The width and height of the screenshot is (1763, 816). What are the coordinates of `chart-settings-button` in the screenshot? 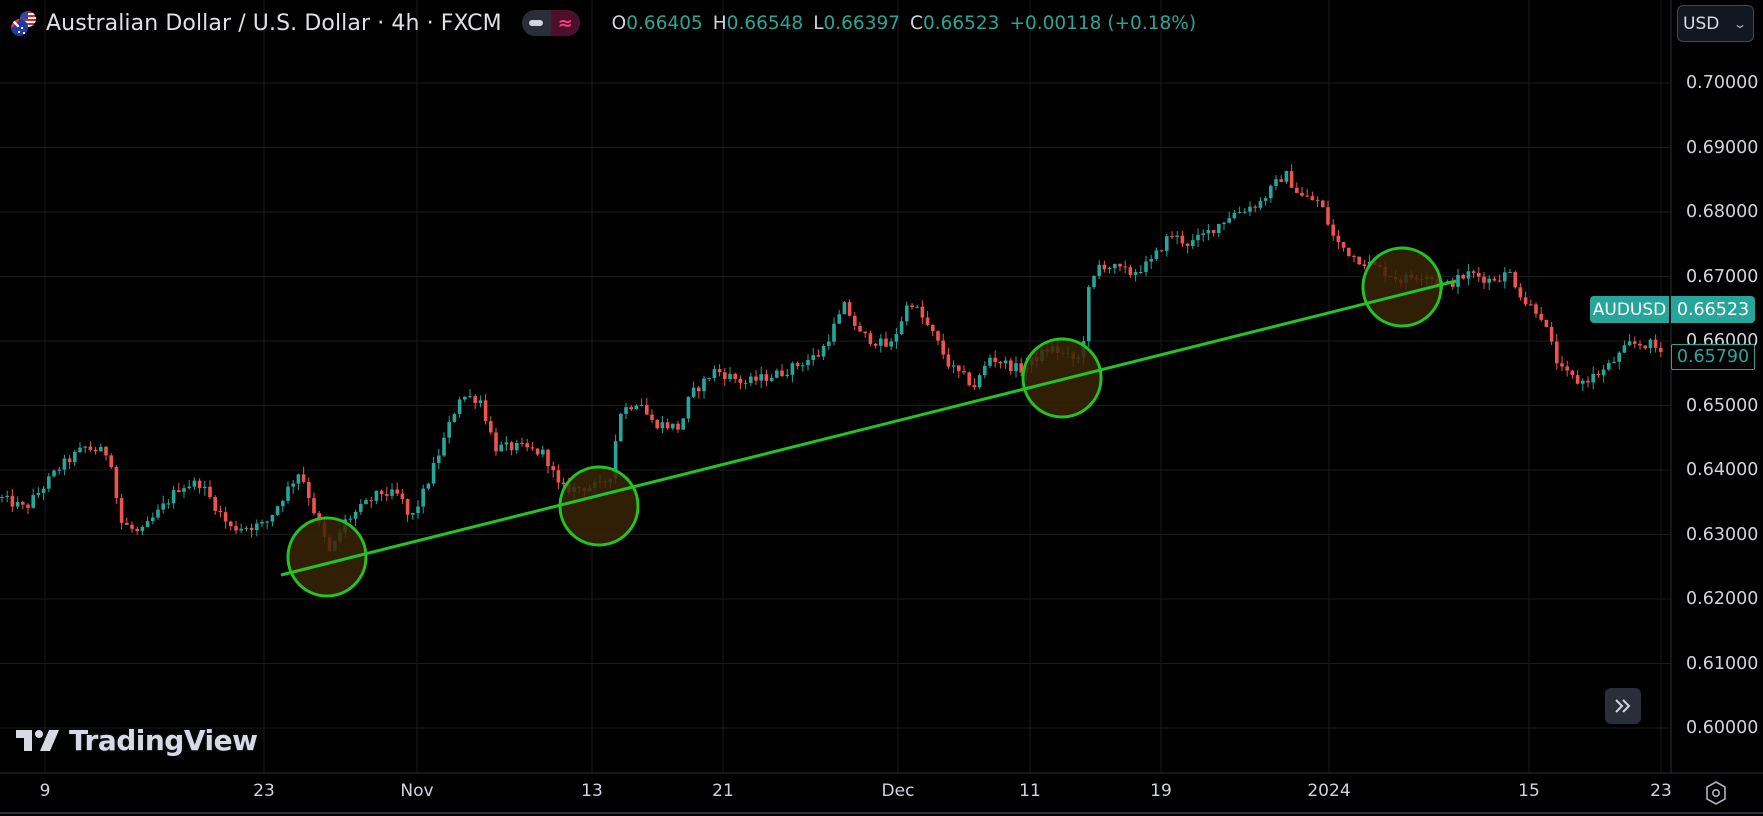 It's located at (1716, 793).